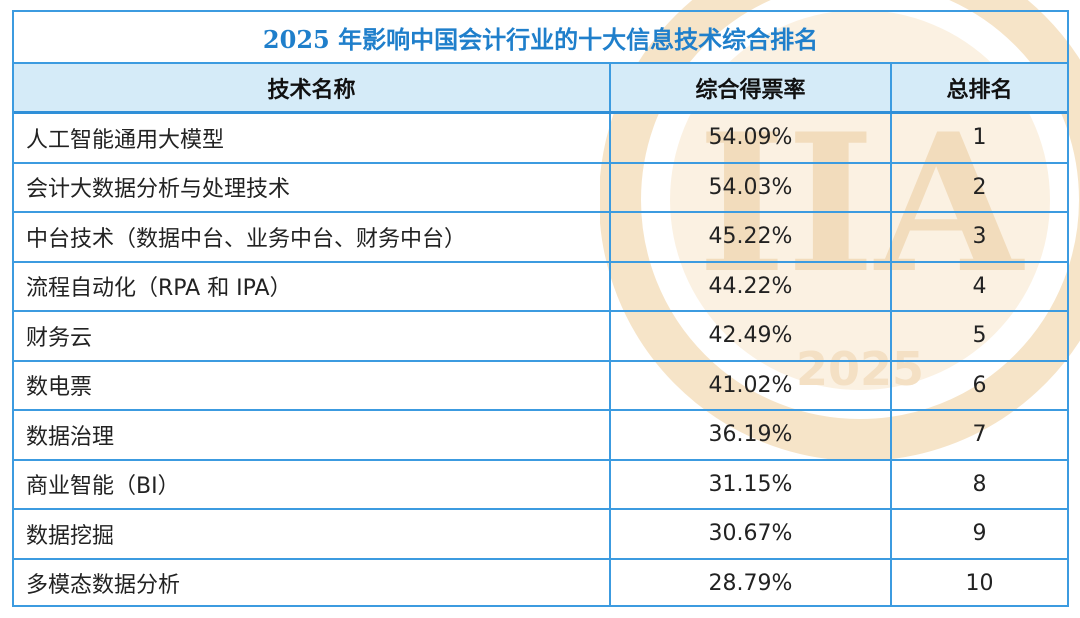  Describe the element at coordinates (979, 484) in the screenshot. I see `rank-cell: 8` at that location.